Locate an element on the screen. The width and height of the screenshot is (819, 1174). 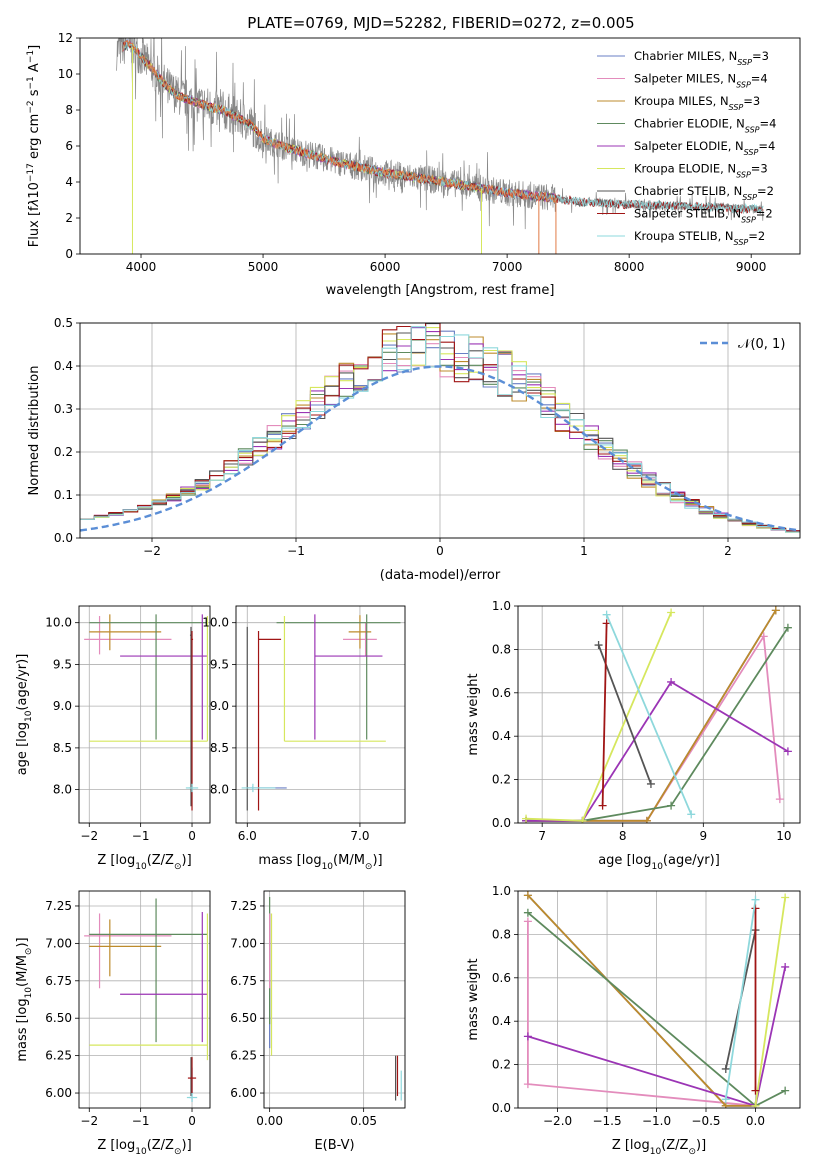
legend-label-part: Salpeter STELIB, N is located at coordinates (687, 214).